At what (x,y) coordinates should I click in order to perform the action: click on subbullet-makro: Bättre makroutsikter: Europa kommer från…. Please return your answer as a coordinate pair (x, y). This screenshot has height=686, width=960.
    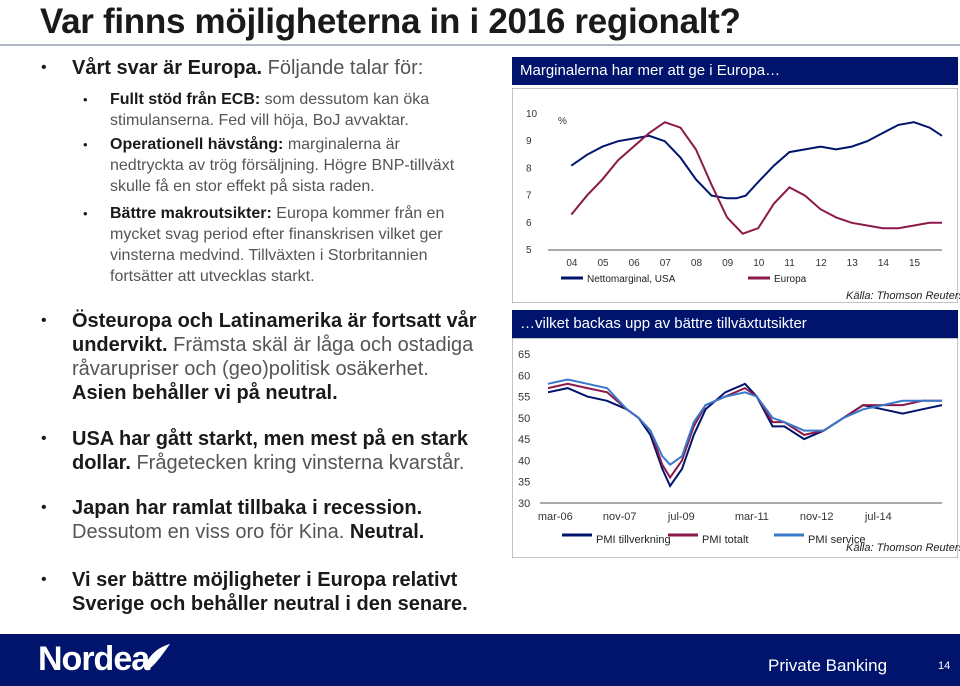
    Looking at the image, I should click on (281, 245).